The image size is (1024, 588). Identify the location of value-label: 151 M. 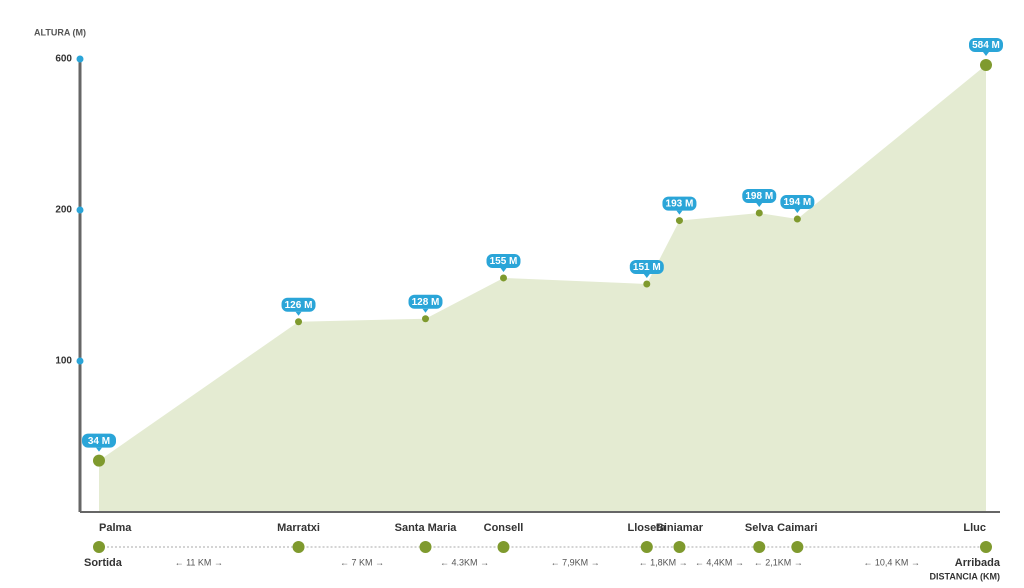
(647, 267).